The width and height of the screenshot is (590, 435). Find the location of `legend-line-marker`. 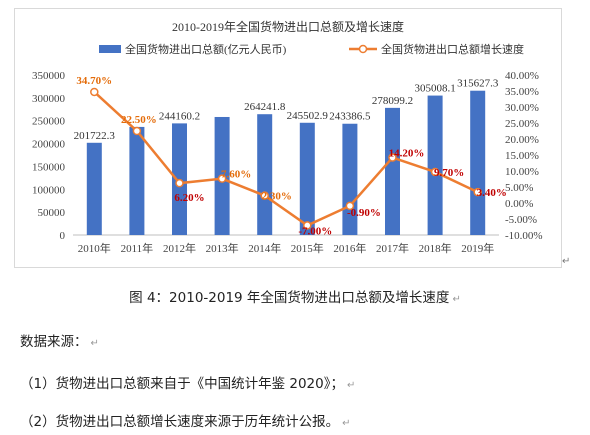

legend-line-marker is located at coordinates (363, 49).